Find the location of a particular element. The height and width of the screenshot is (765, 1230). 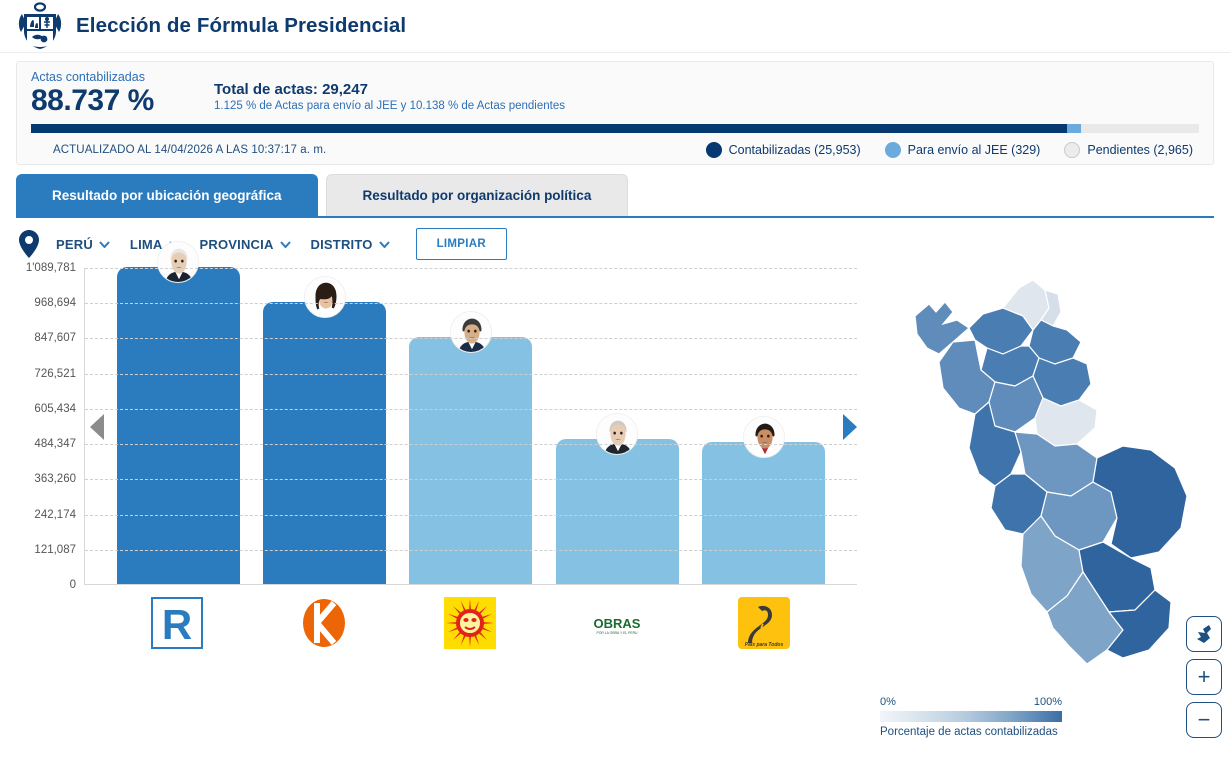

scale-min-label: 0% is located at coordinates (888, 702).